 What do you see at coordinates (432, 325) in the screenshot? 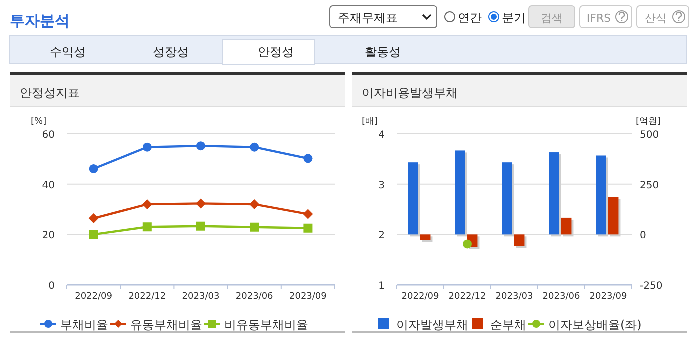
I see `legend-label: 이자발생부채` at bounding box center [432, 325].